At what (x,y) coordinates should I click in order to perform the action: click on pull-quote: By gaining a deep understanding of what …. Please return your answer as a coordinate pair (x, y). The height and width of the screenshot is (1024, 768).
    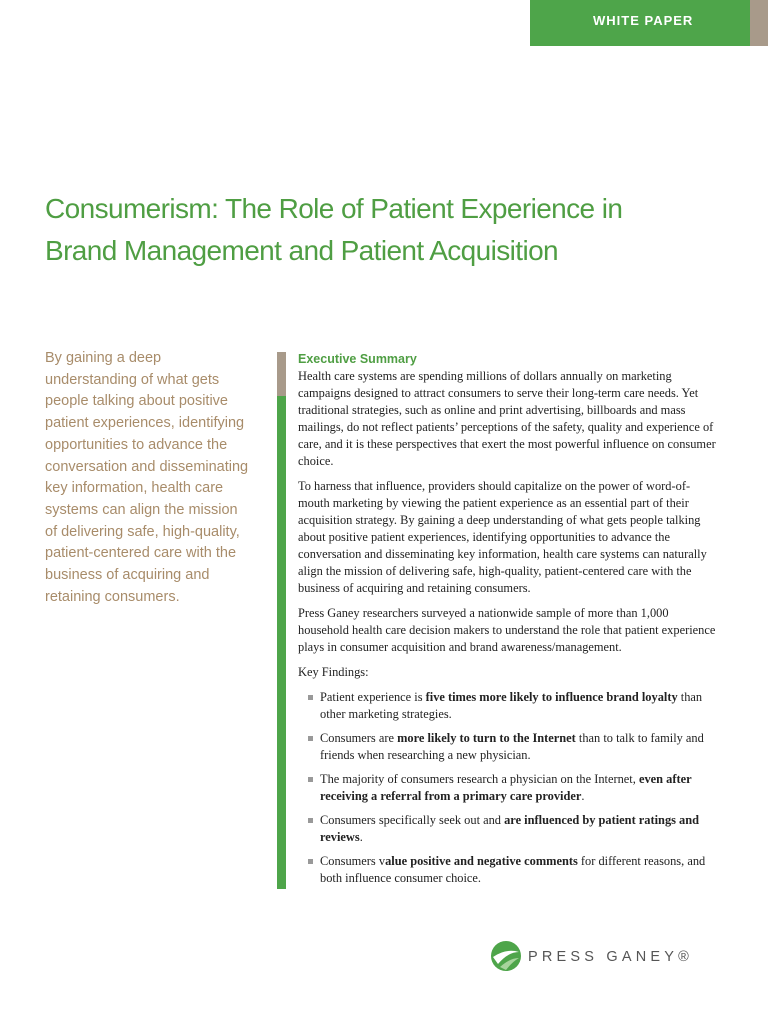
    Looking at the image, I should click on (147, 477).